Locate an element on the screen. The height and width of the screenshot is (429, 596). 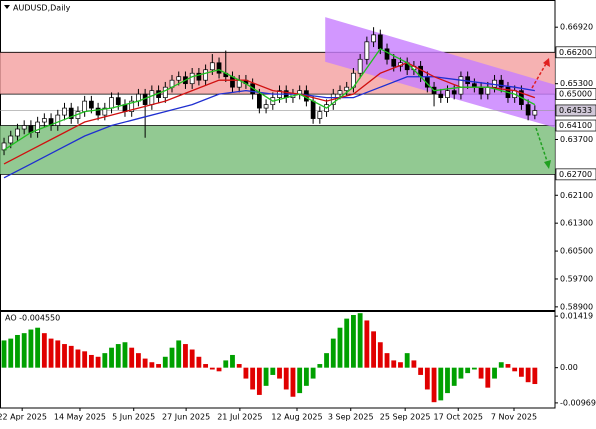
x-tick-label: 17 Oct 2025 is located at coordinates (458, 417).